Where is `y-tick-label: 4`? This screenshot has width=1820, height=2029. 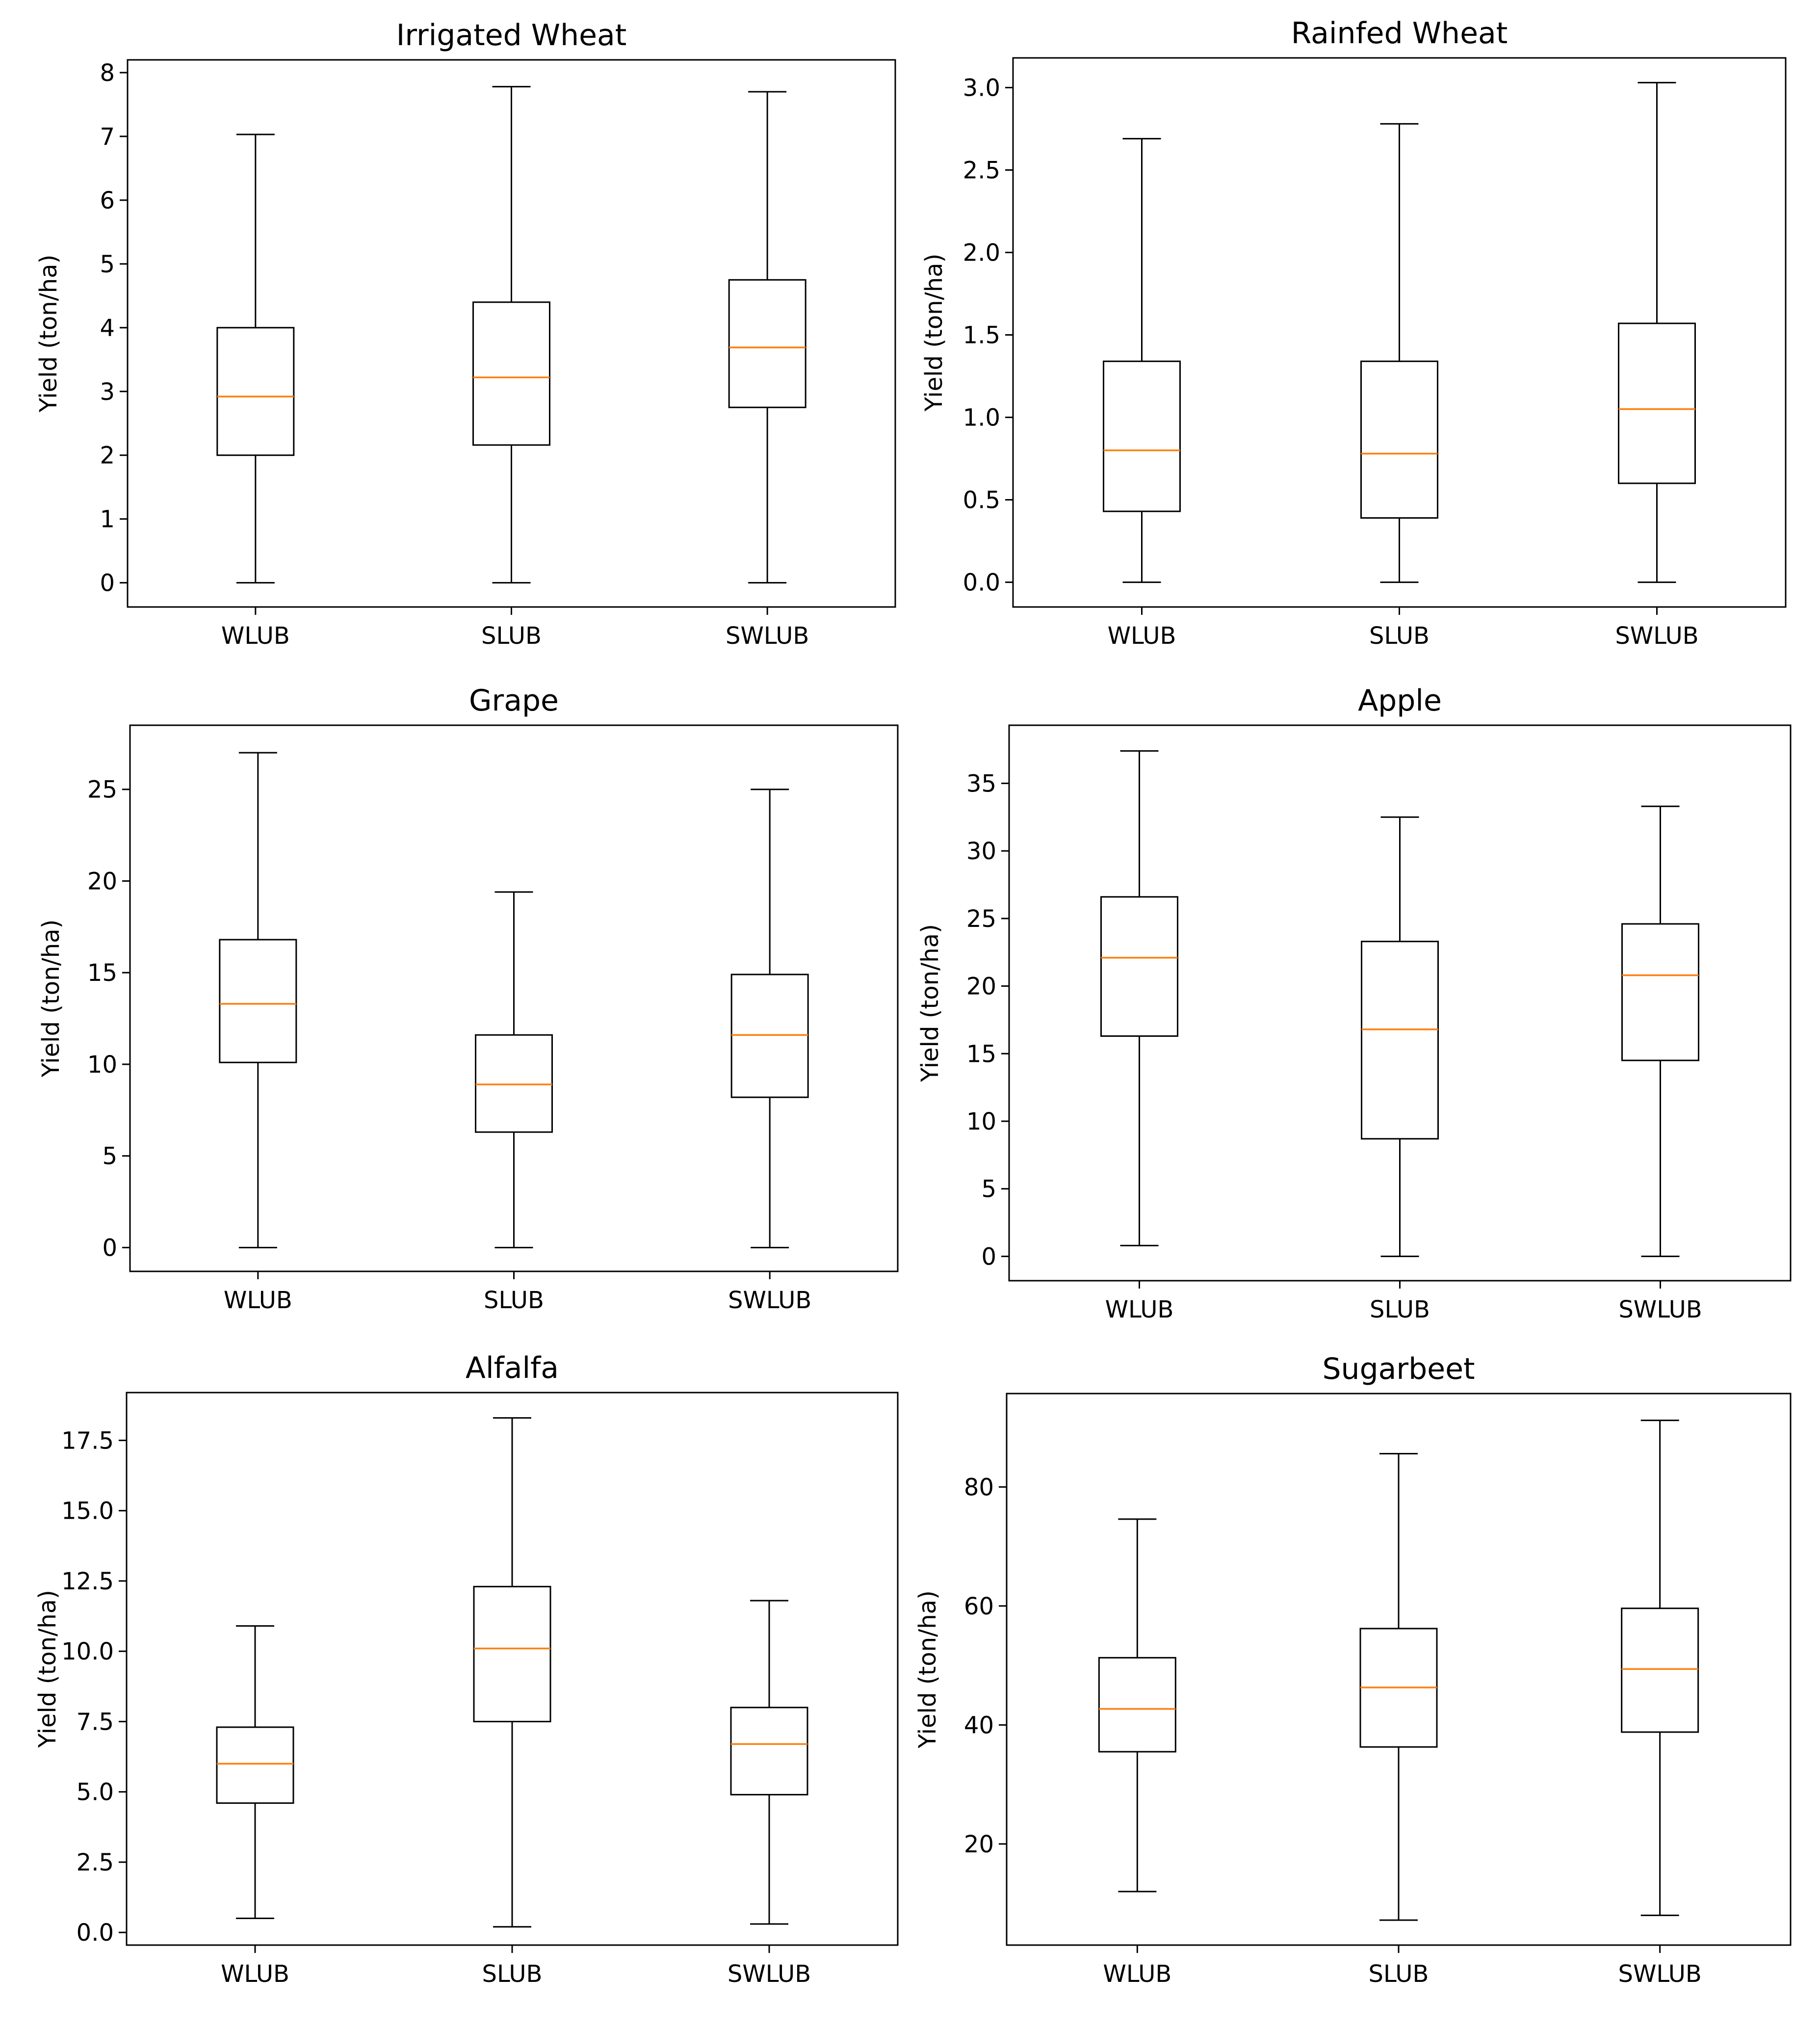
y-tick-label: 4 is located at coordinates (107, 329).